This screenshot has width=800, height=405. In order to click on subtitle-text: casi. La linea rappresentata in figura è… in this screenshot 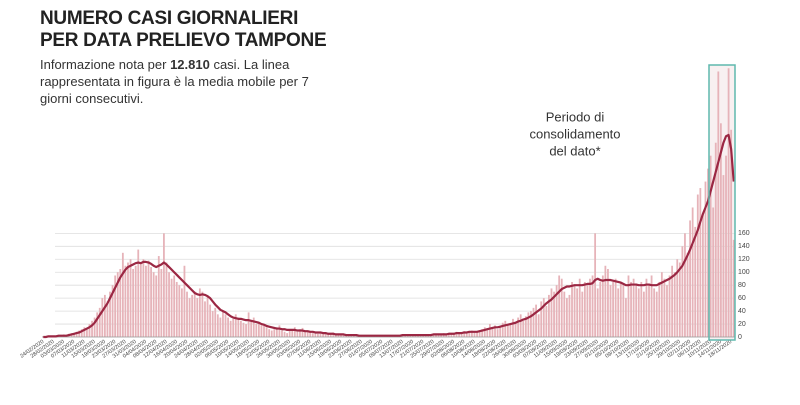, I will do `click(174, 81)`.